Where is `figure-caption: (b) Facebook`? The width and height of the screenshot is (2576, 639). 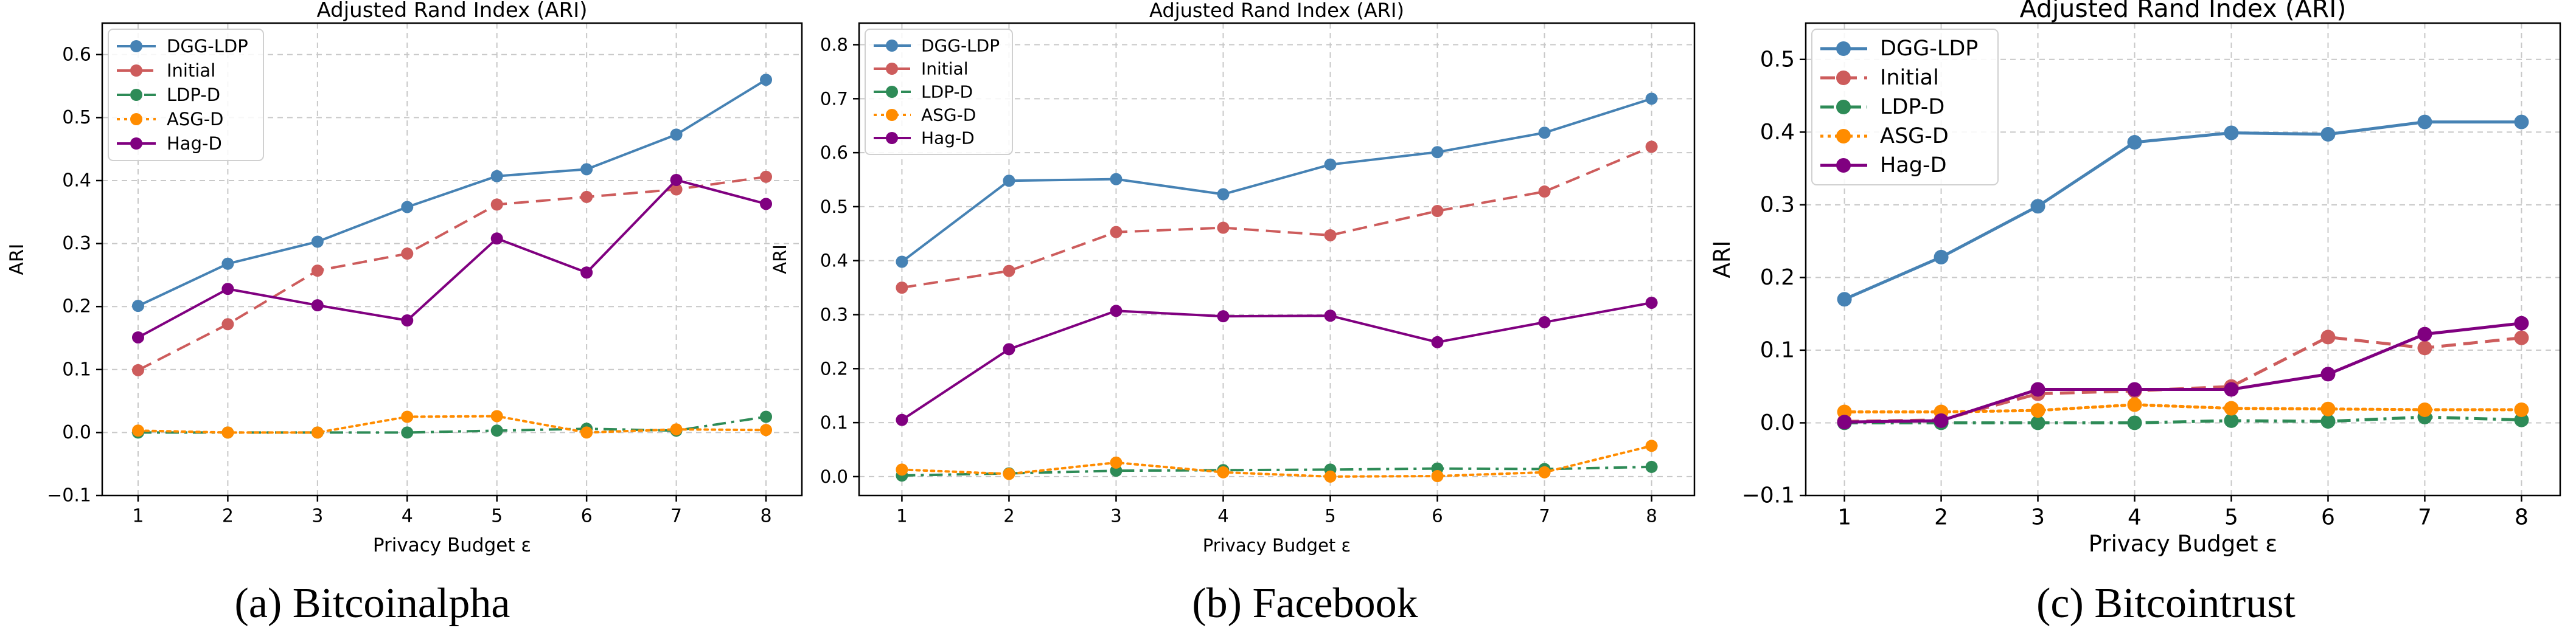
figure-caption: (b) Facebook is located at coordinates (1305, 603).